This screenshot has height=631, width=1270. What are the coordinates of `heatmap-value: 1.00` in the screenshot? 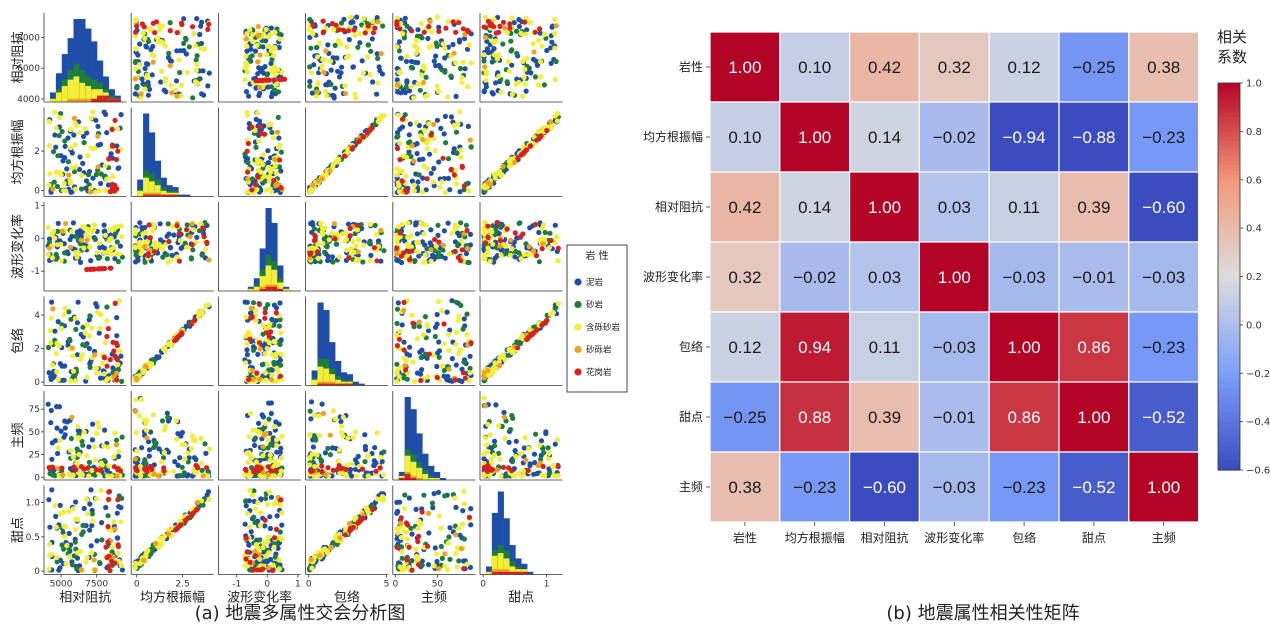 It's located at (814, 137).